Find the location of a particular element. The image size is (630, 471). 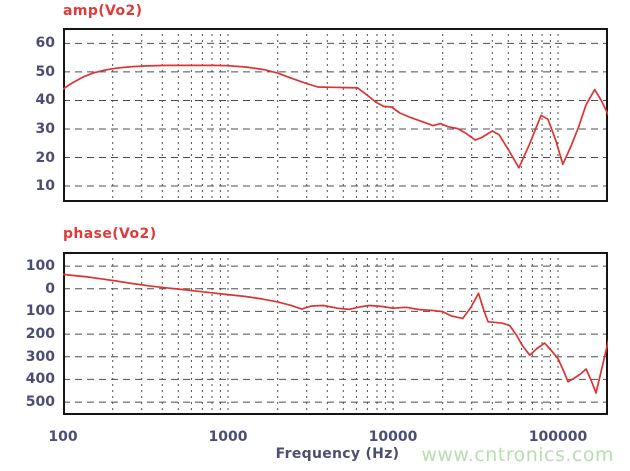

phase-y-tick-label: 300 is located at coordinates (40, 356).